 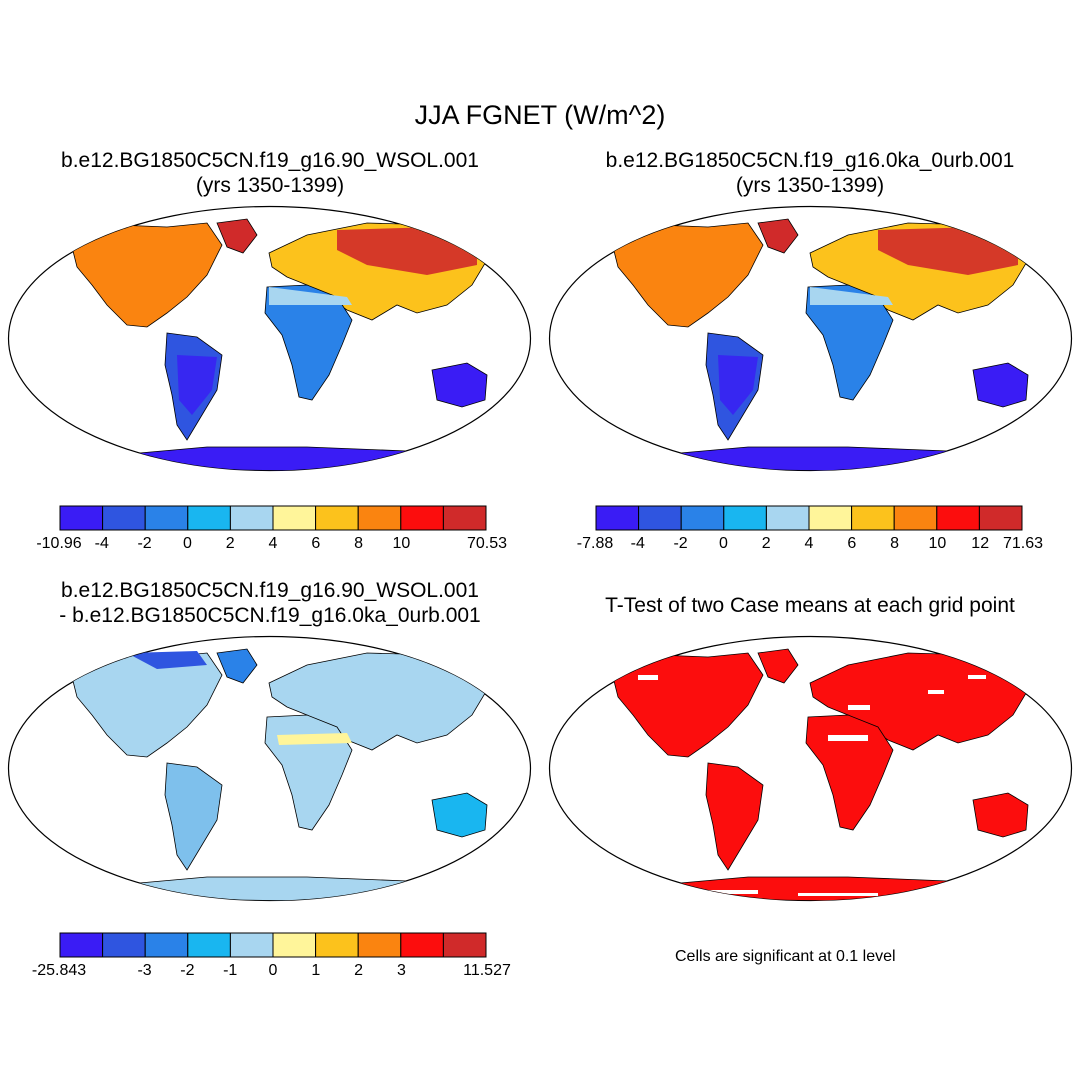 What do you see at coordinates (487, 543) in the screenshot?
I see `colorbar-tick-label: 70.53` at bounding box center [487, 543].